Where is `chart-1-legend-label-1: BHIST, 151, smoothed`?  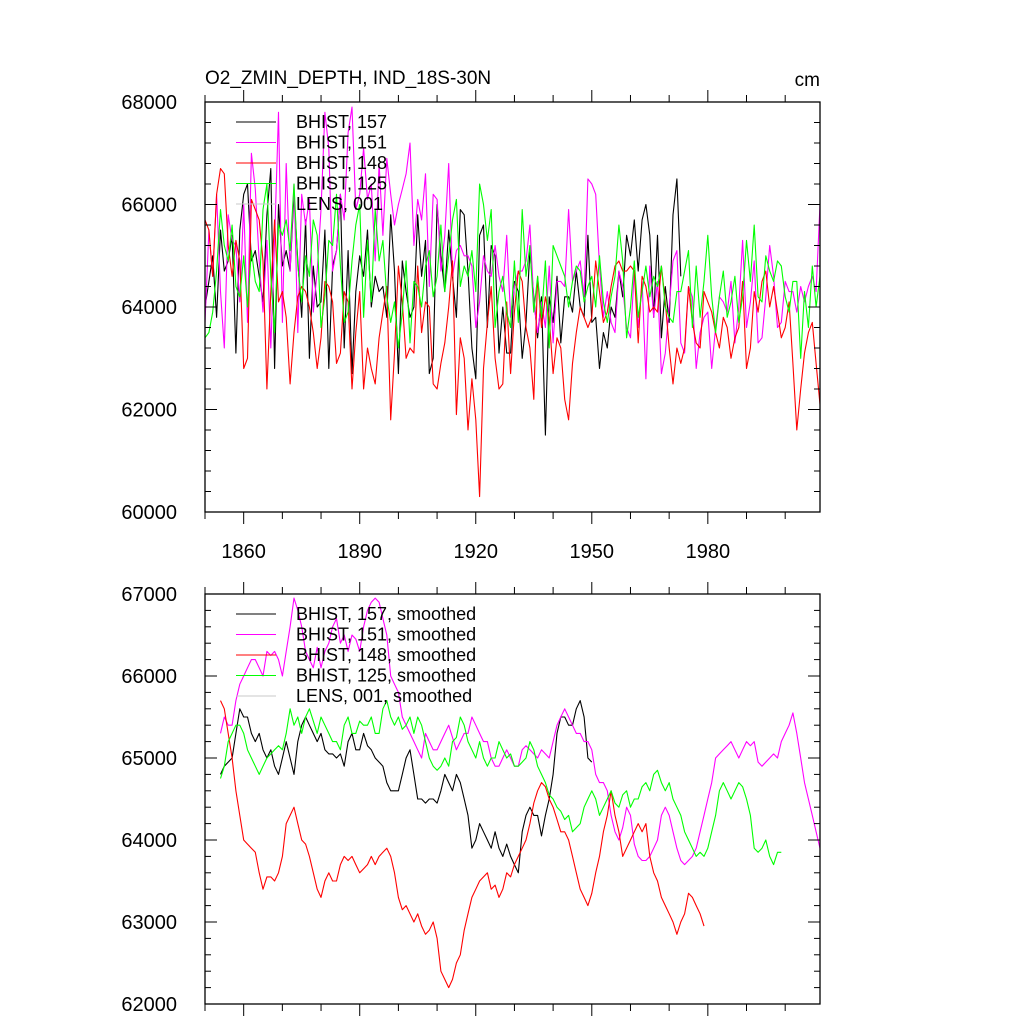
chart-1-legend-label-1: BHIST, 151, smoothed is located at coordinates (386, 635).